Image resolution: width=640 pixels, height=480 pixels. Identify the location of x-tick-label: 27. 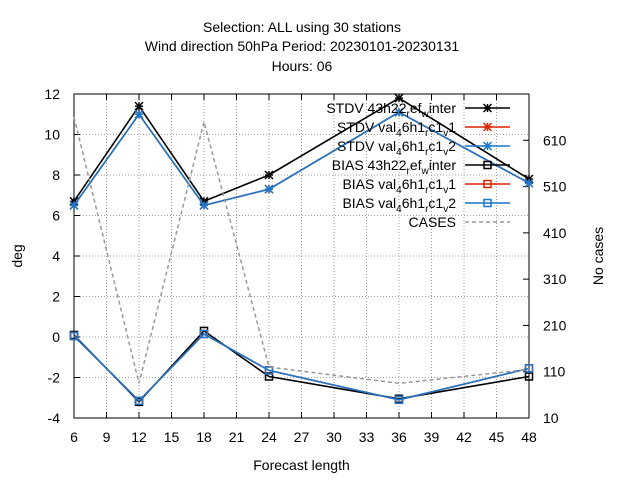
(302, 437).